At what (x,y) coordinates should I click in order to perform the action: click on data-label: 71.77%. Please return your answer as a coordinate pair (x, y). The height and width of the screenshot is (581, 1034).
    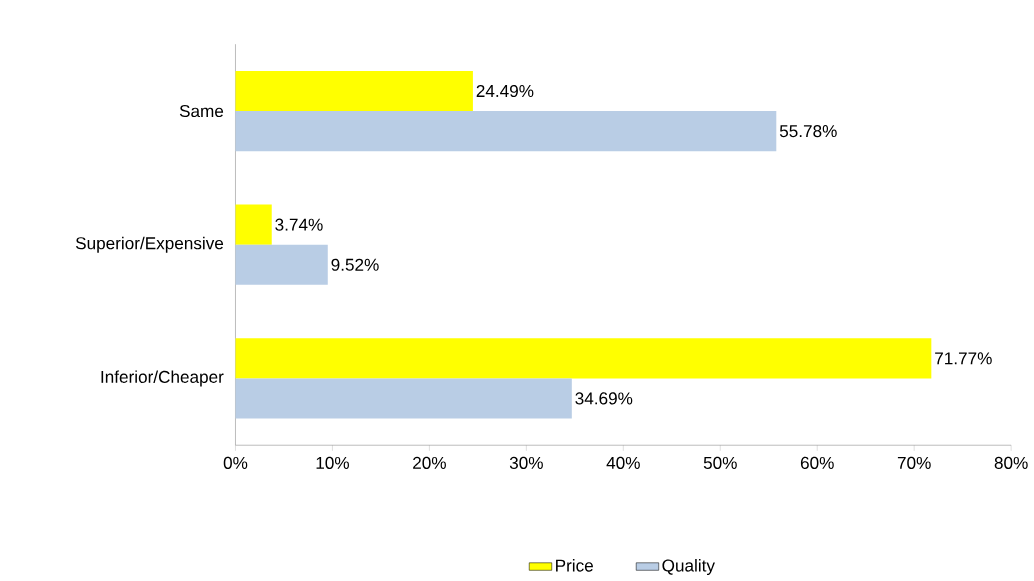
    Looking at the image, I should click on (963, 358).